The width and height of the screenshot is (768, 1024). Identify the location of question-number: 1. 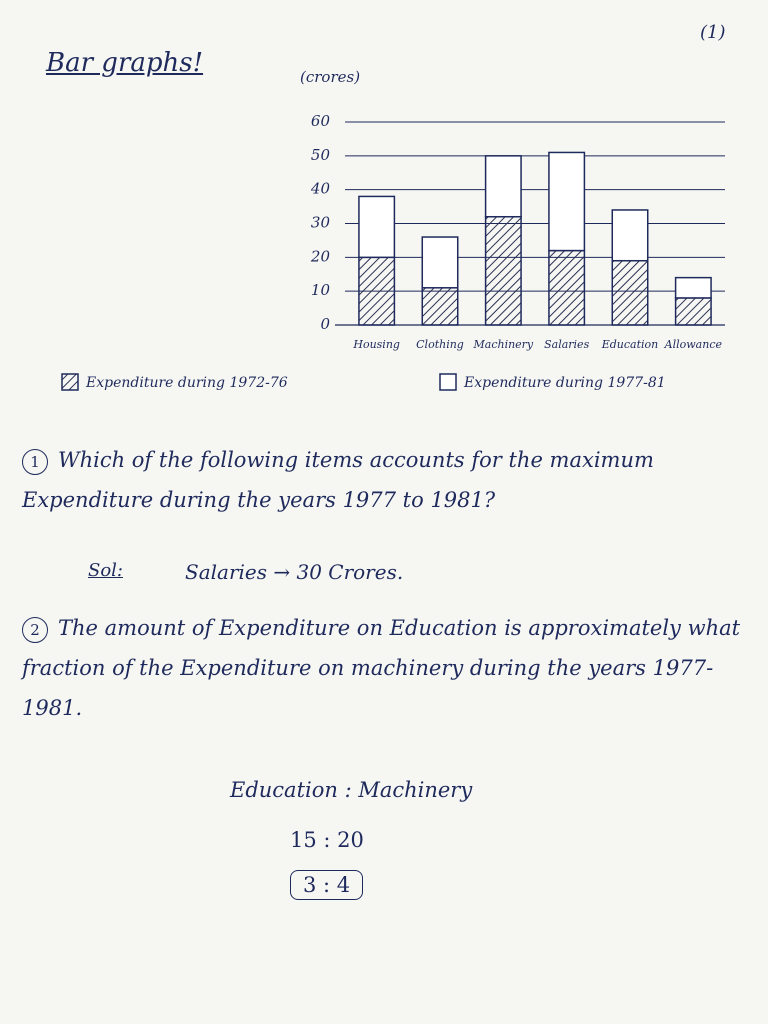
(35, 462).